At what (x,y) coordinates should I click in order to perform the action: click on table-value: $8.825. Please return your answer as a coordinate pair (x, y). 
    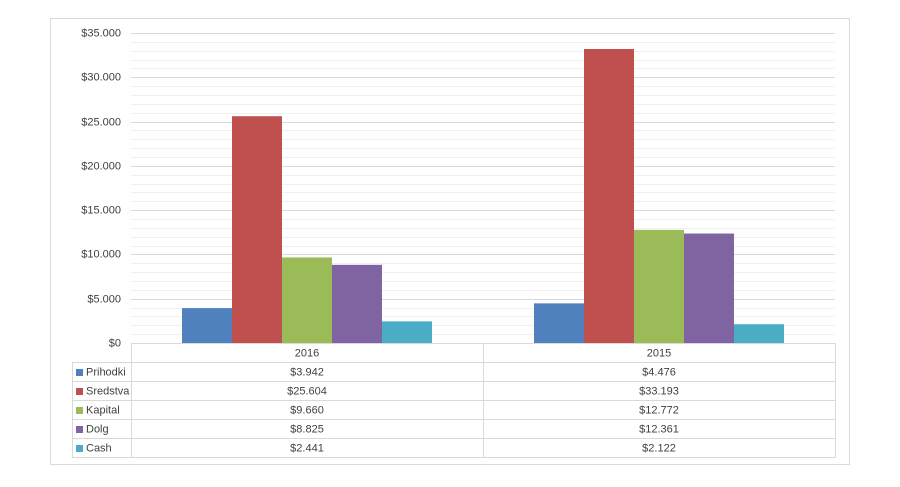
    Looking at the image, I should click on (307, 429).